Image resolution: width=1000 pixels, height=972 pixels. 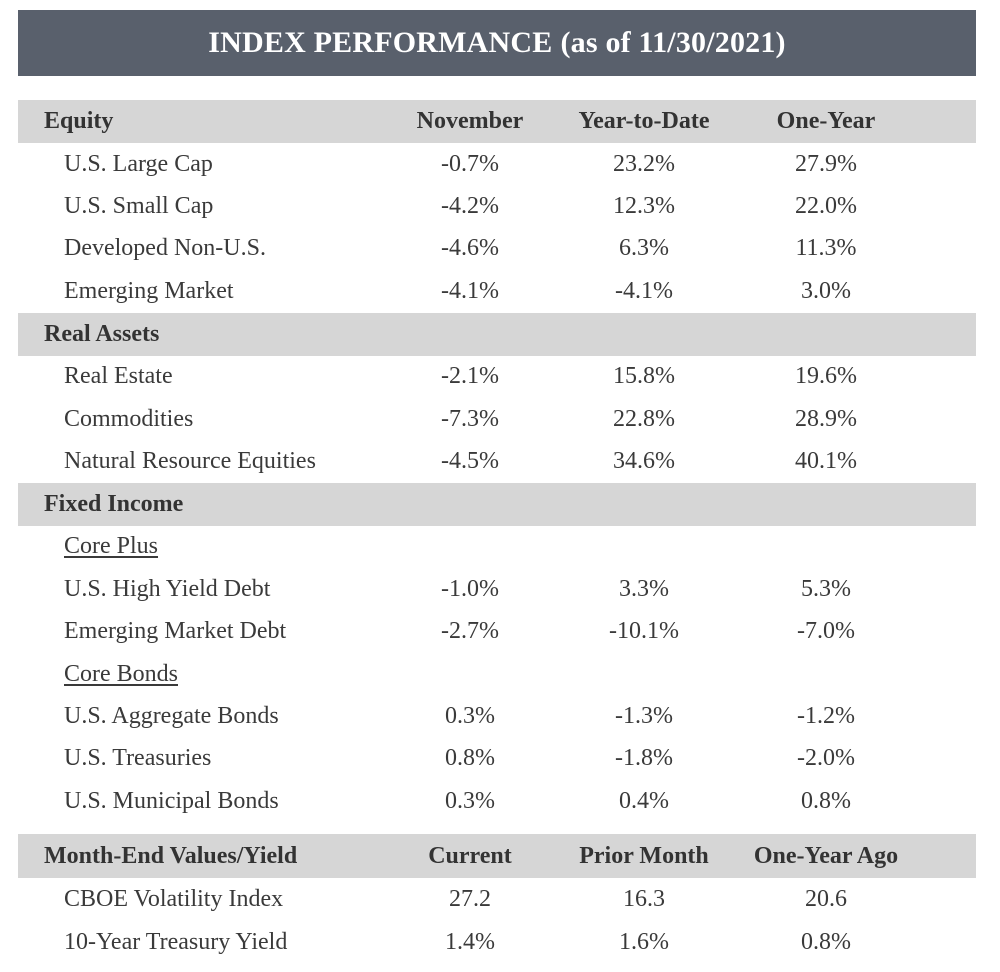 I want to click on value-one-year: 28.9%, so click(x=826, y=418).